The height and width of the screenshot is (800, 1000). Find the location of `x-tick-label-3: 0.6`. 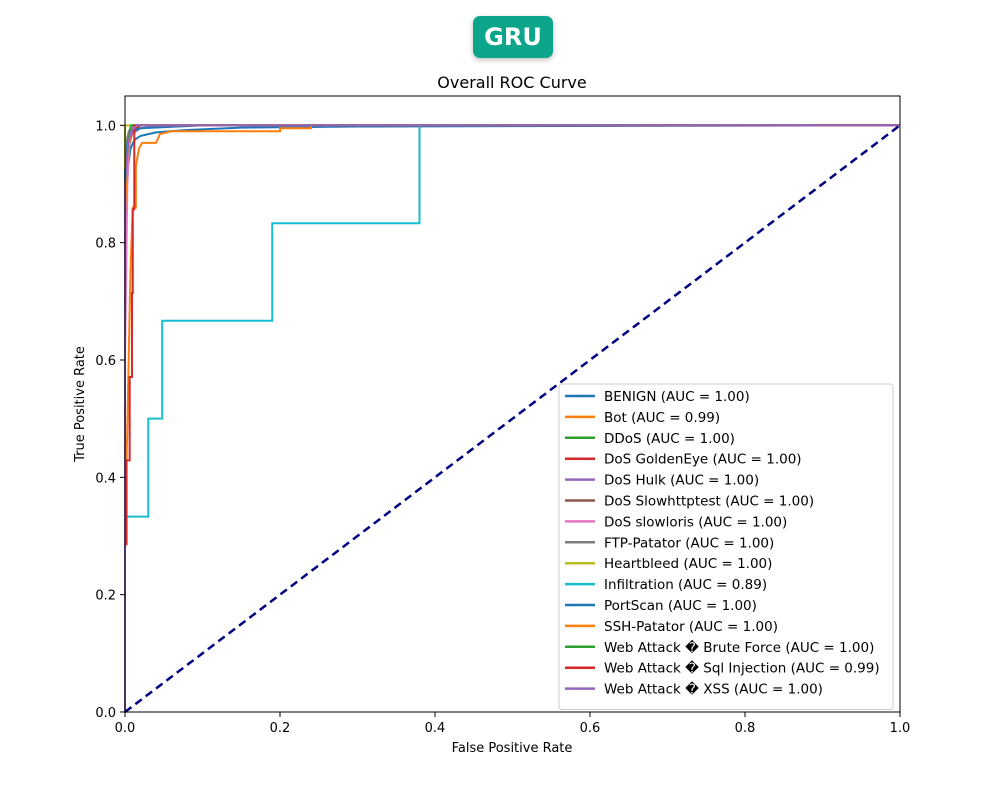

x-tick-label-3: 0.6 is located at coordinates (590, 728).